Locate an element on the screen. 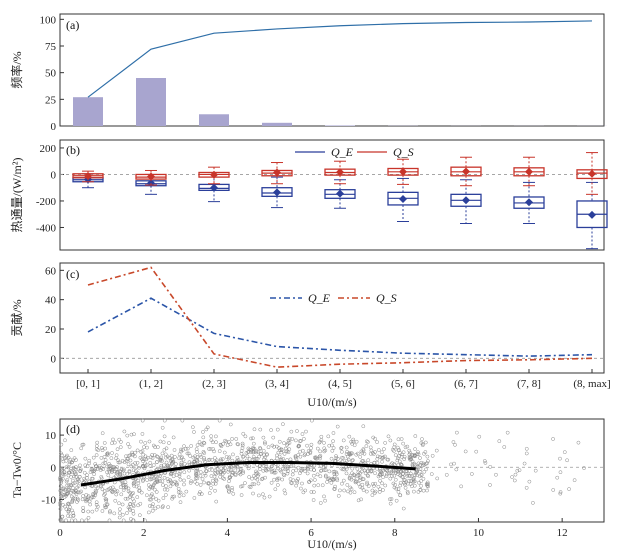 This screenshot has height=555, width=627. panel-c-xtick-label: (4, 5] is located at coordinates (340, 384).